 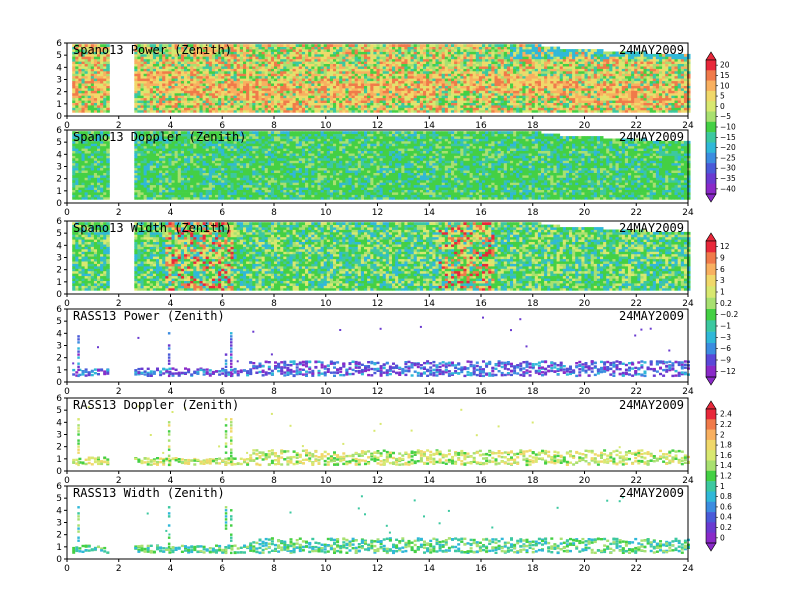 What do you see at coordinates (726, 424) in the screenshot?
I see `colorbar-label: 2.2` at bounding box center [726, 424].